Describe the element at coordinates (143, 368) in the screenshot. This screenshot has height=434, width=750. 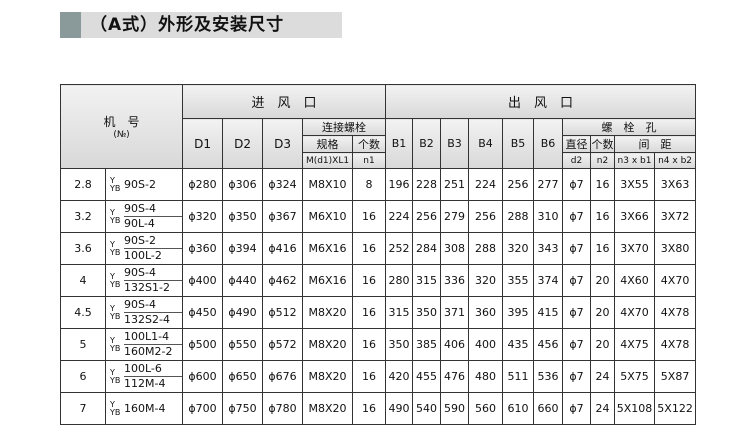
I see `motor-model: 100L-6` at that location.